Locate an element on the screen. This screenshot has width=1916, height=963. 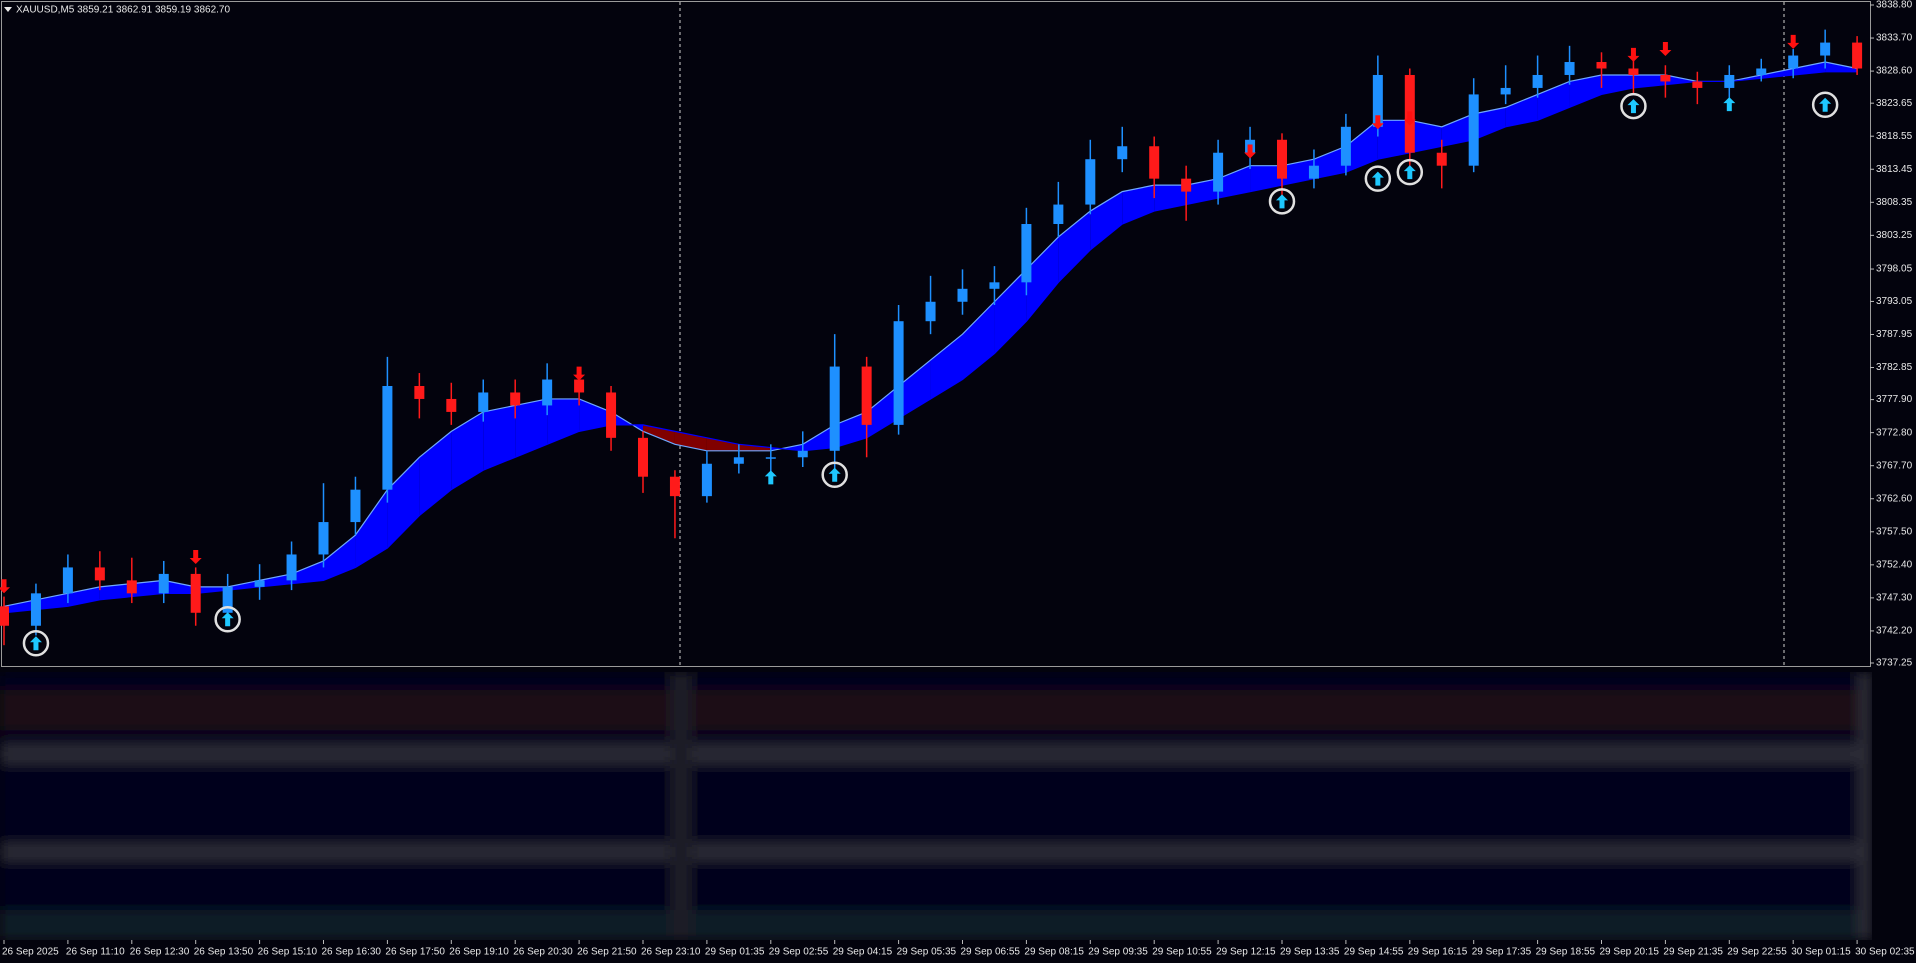
x-tick-label: 29 Sep 06:55 is located at coordinates (991, 952).